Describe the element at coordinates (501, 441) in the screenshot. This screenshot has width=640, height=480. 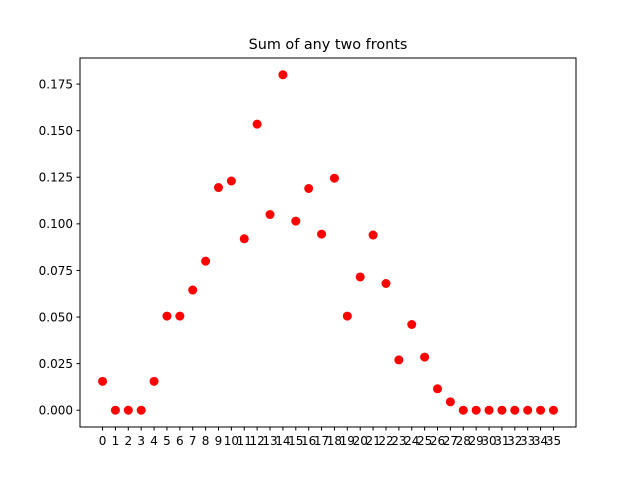
I see `x-tick-label: 31` at that location.